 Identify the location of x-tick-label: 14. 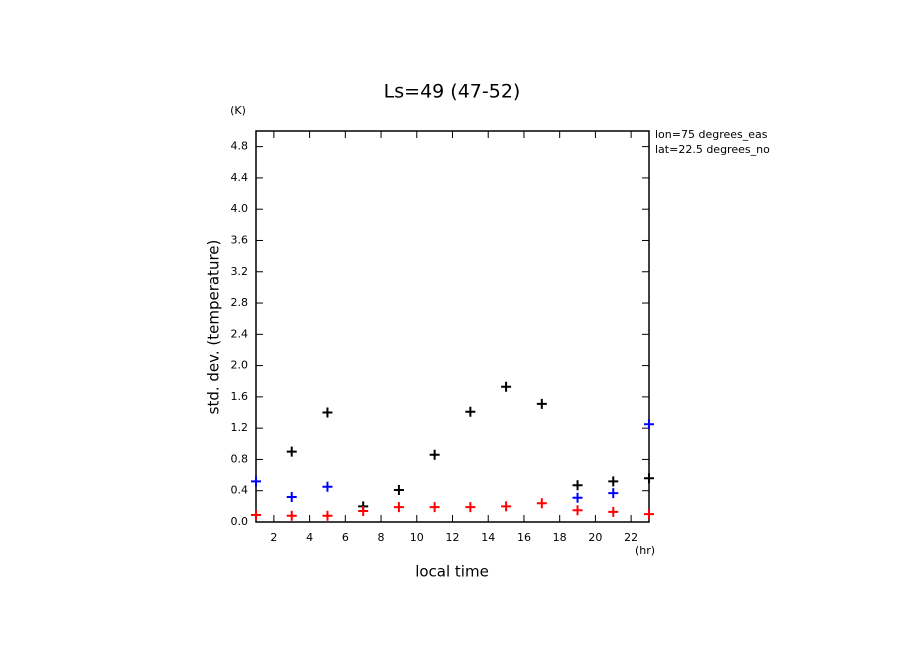
(488, 537).